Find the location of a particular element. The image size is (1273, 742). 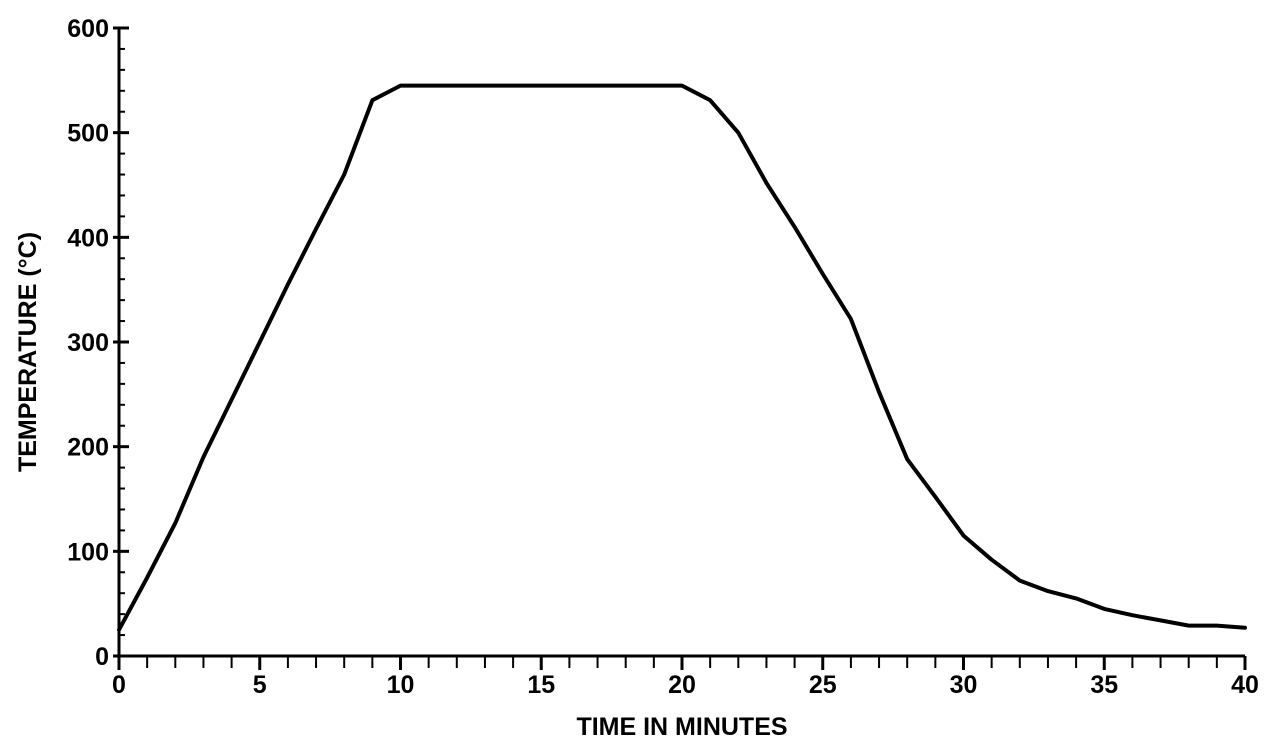

x-tick-label: 25 is located at coordinates (823, 685).